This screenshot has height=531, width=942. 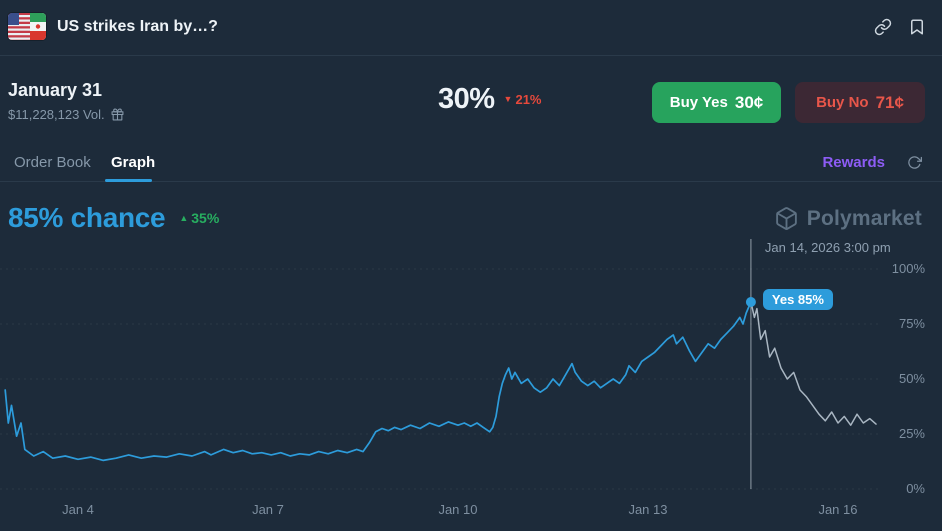 What do you see at coordinates (78, 509) in the screenshot?
I see `x-axis-label: Jan 4` at bounding box center [78, 509].